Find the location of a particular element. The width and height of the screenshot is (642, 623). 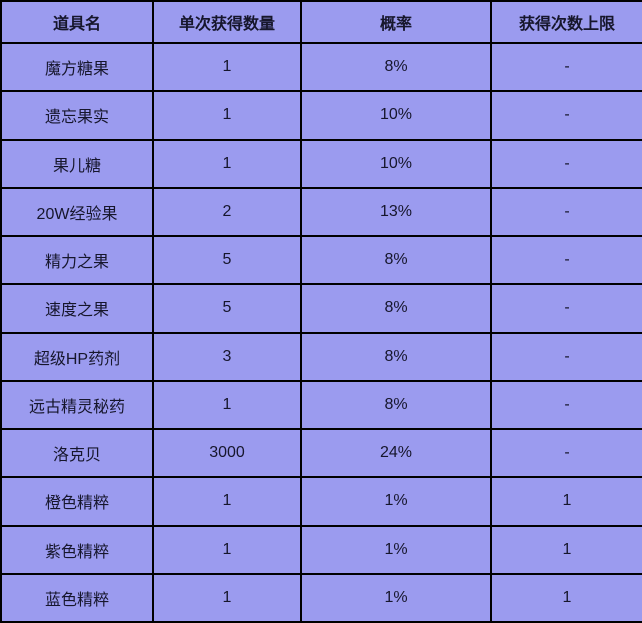

item-name-cell: 紫色精粹 is located at coordinates (77, 549).